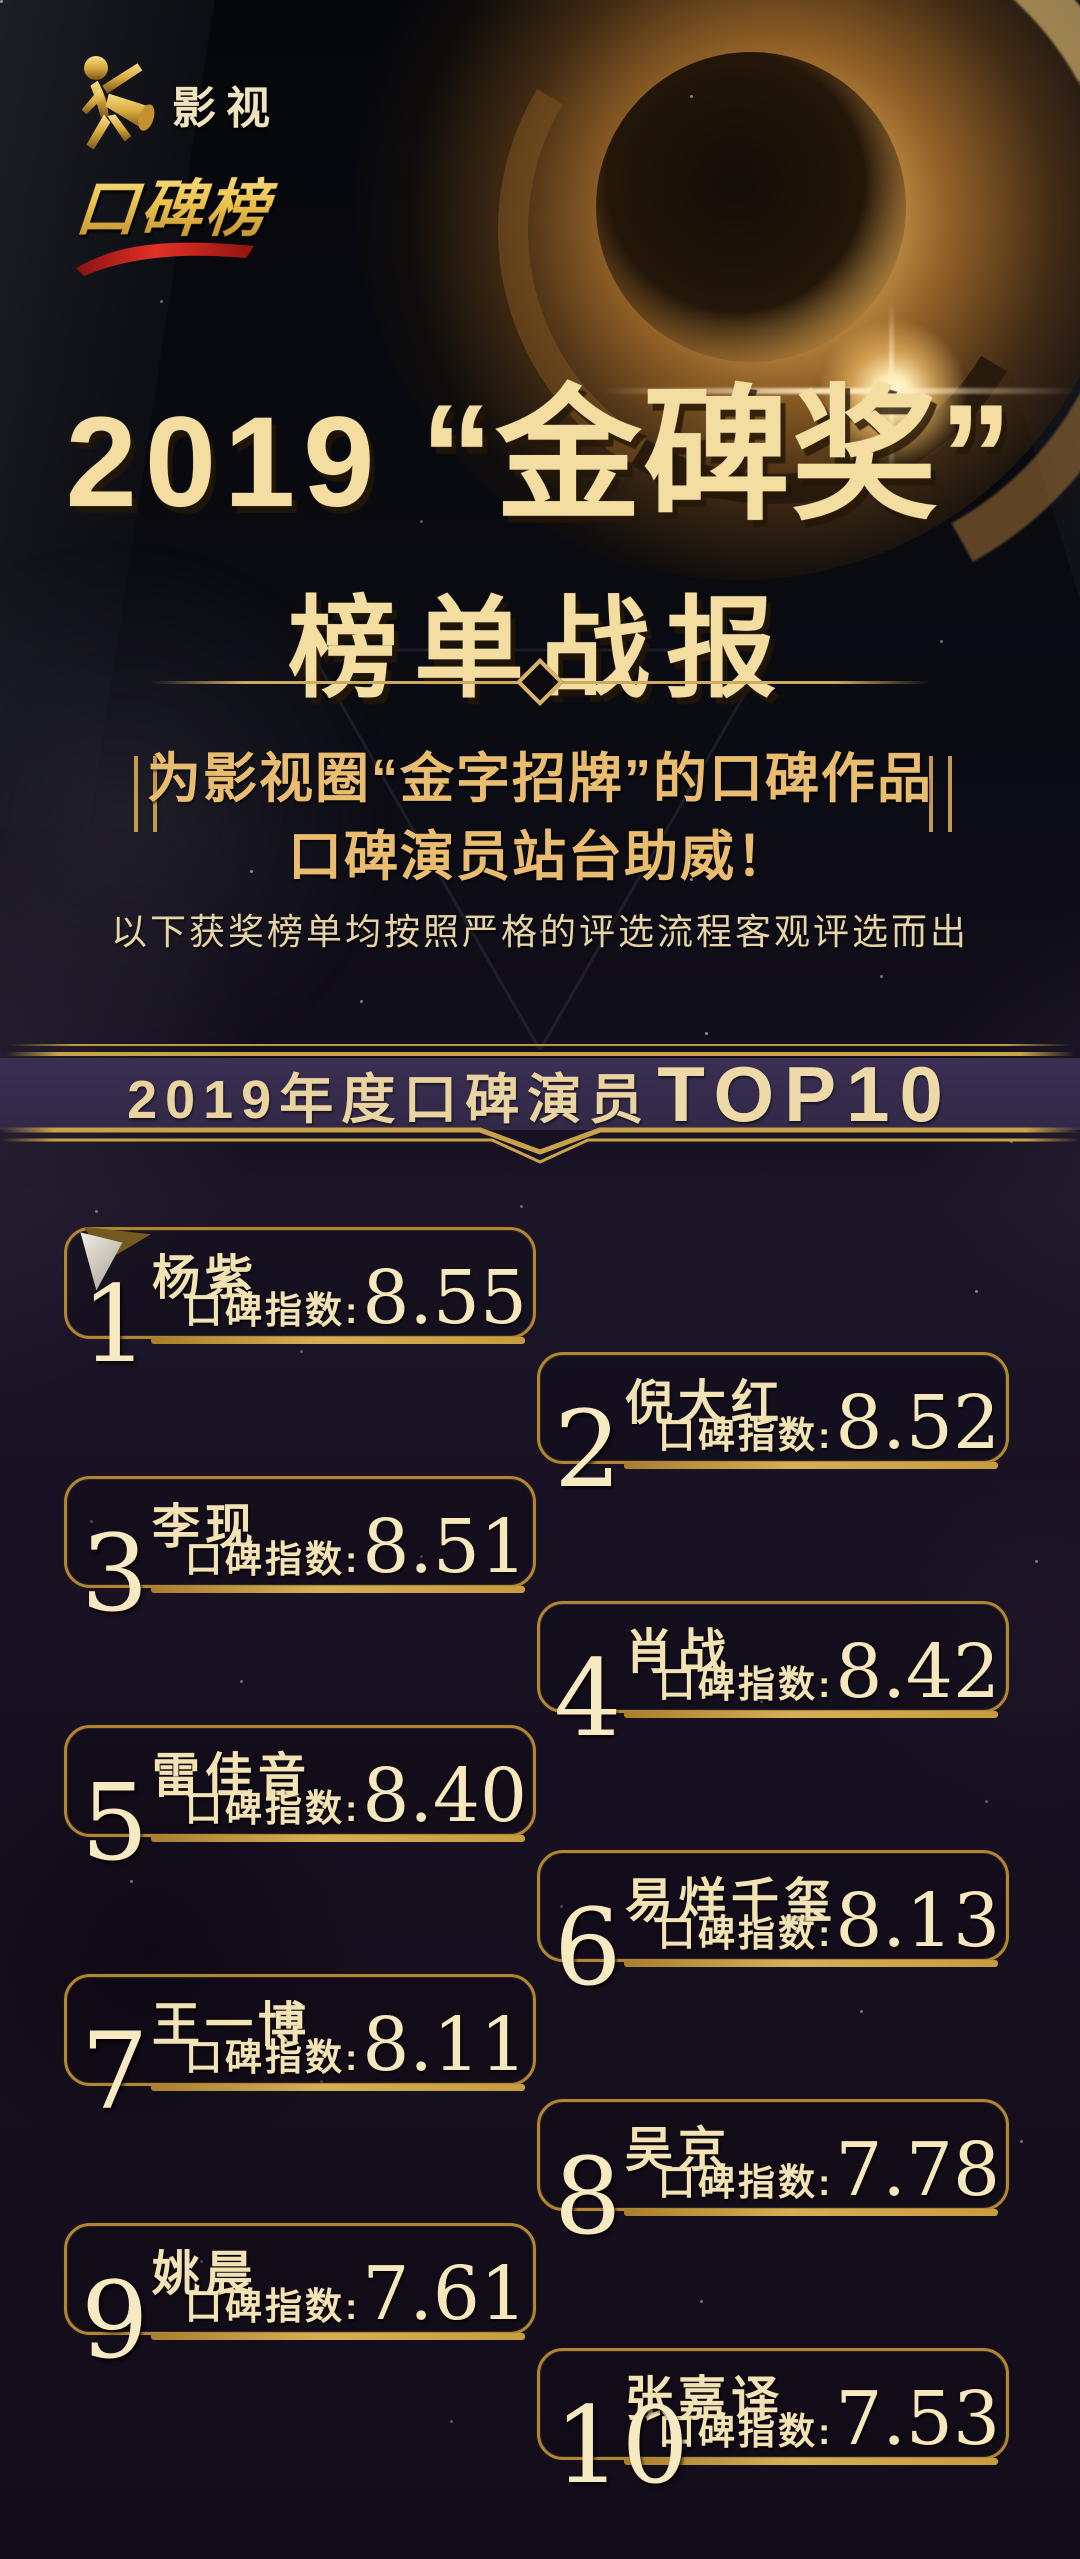 The image size is (1080, 2559). What do you see at coordinates (539, 931) in the screenshot?
I see `selection-note: 以下获奖榜单均按照严格的评选流程客观评选而出` at bounding box center [539, 931].